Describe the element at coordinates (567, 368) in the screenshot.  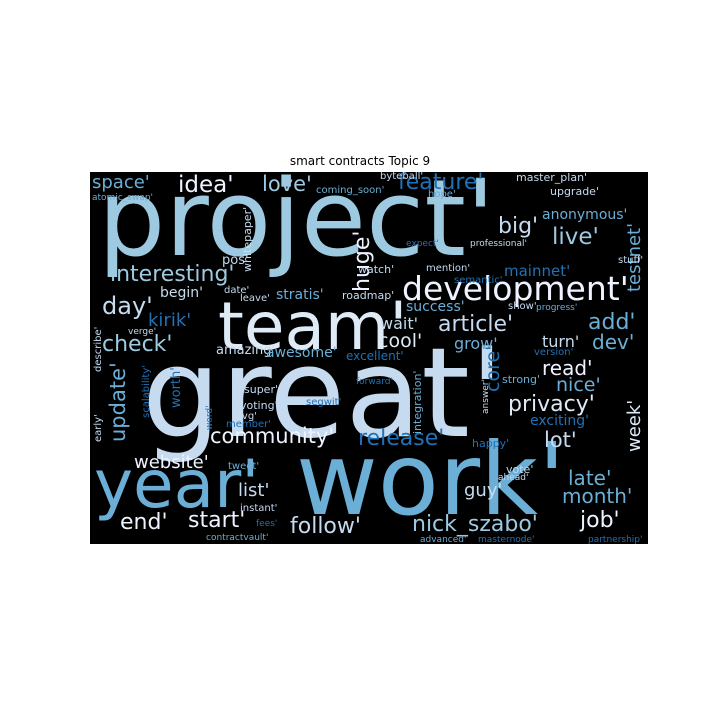
I see `word-read: read'` at that location.